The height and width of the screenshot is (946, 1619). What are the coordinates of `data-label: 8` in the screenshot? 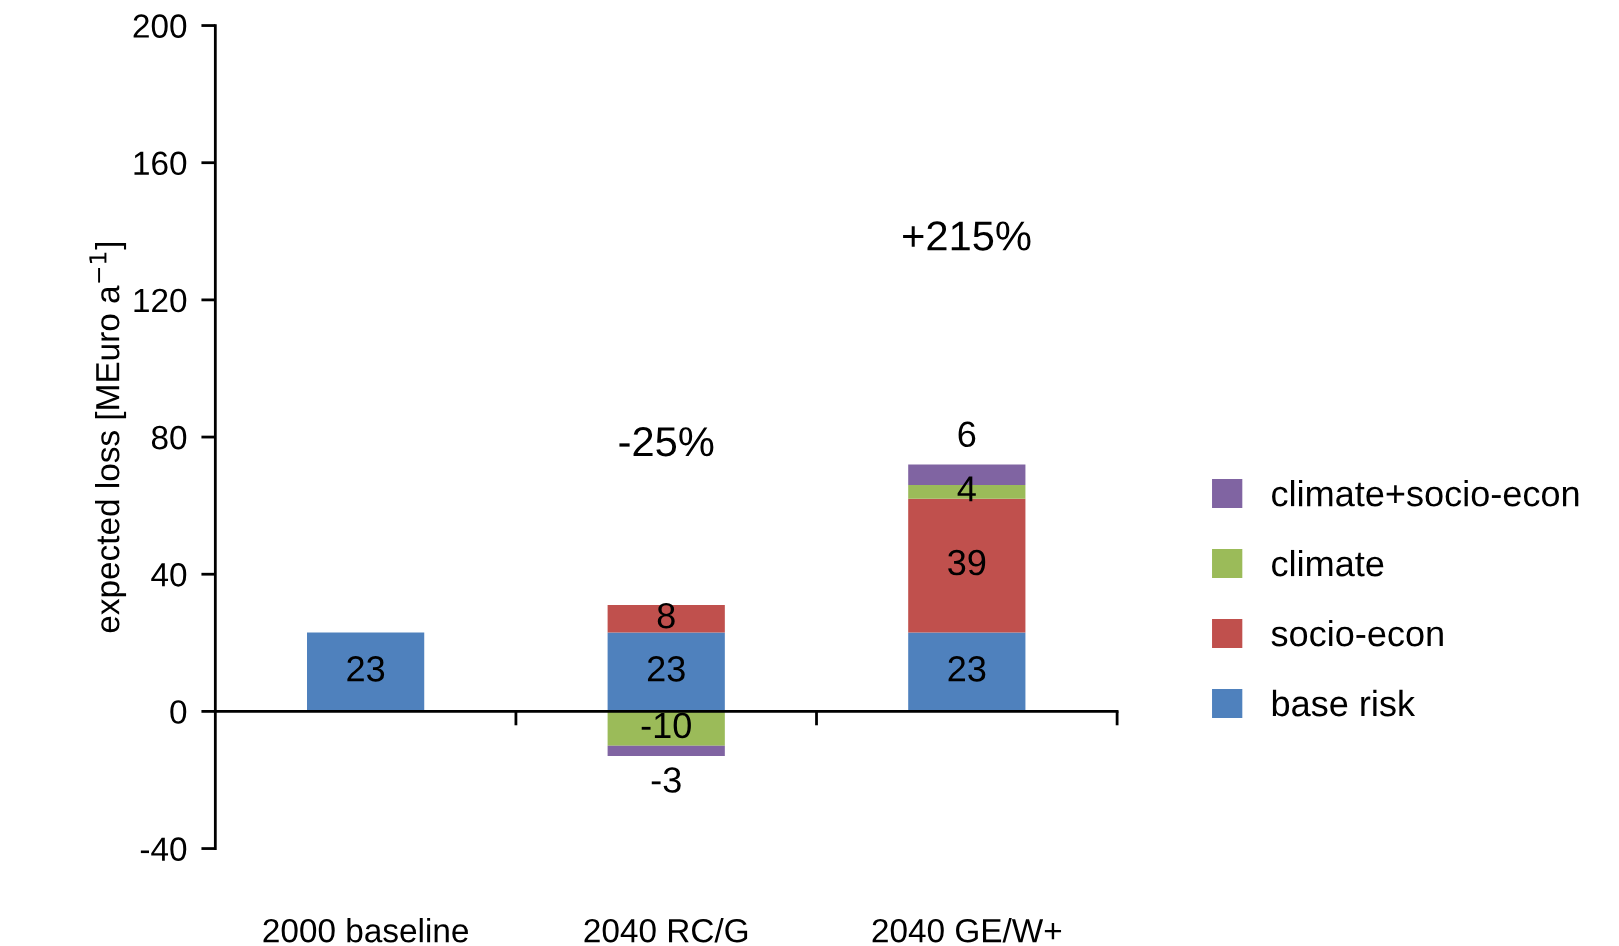 It's located at (666, 615).